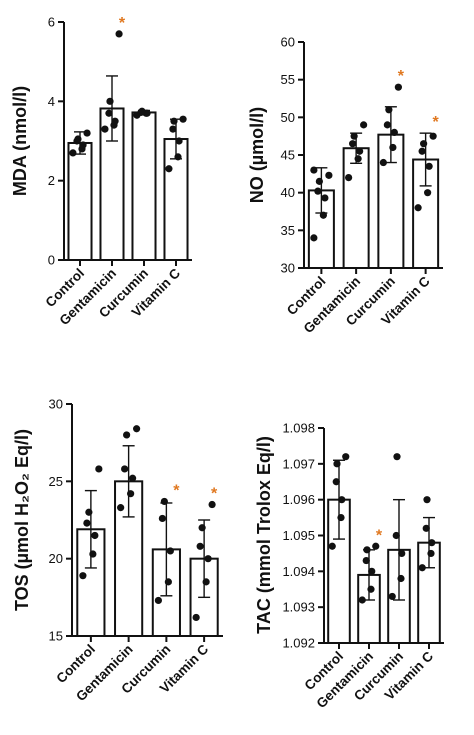  Describe the element at coordinates (80, 201) in the screenshot. I see `bar-control` at that location.